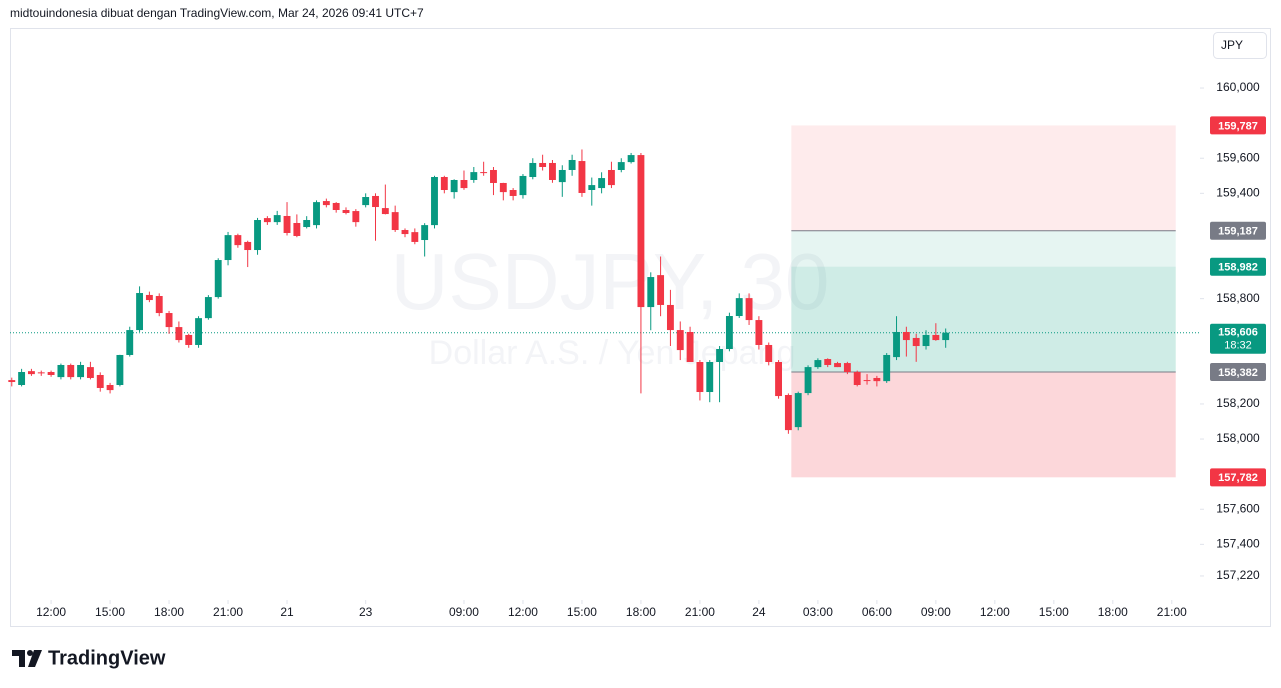  Describe the element at coordinates (464, 612) in the screenshot. I see `x-tick-label: 09:00` at that location.